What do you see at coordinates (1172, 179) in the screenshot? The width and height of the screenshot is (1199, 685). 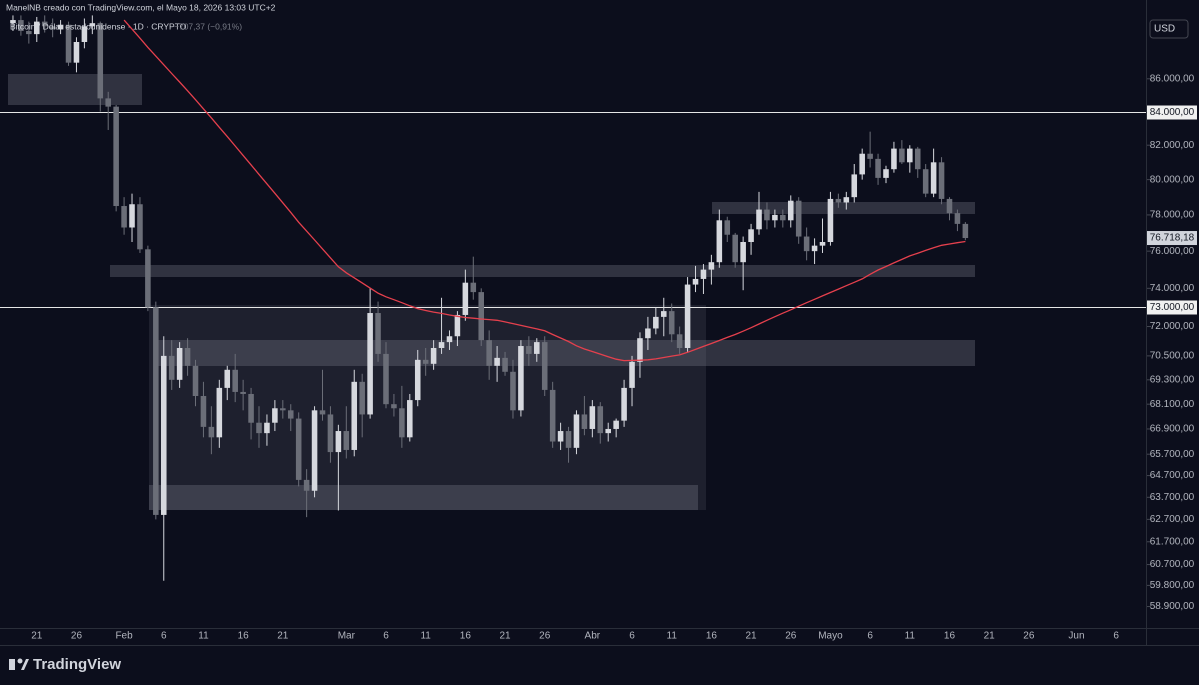 I see `y-tick-label: 80.000,00` at bounding box center [1172, 179].